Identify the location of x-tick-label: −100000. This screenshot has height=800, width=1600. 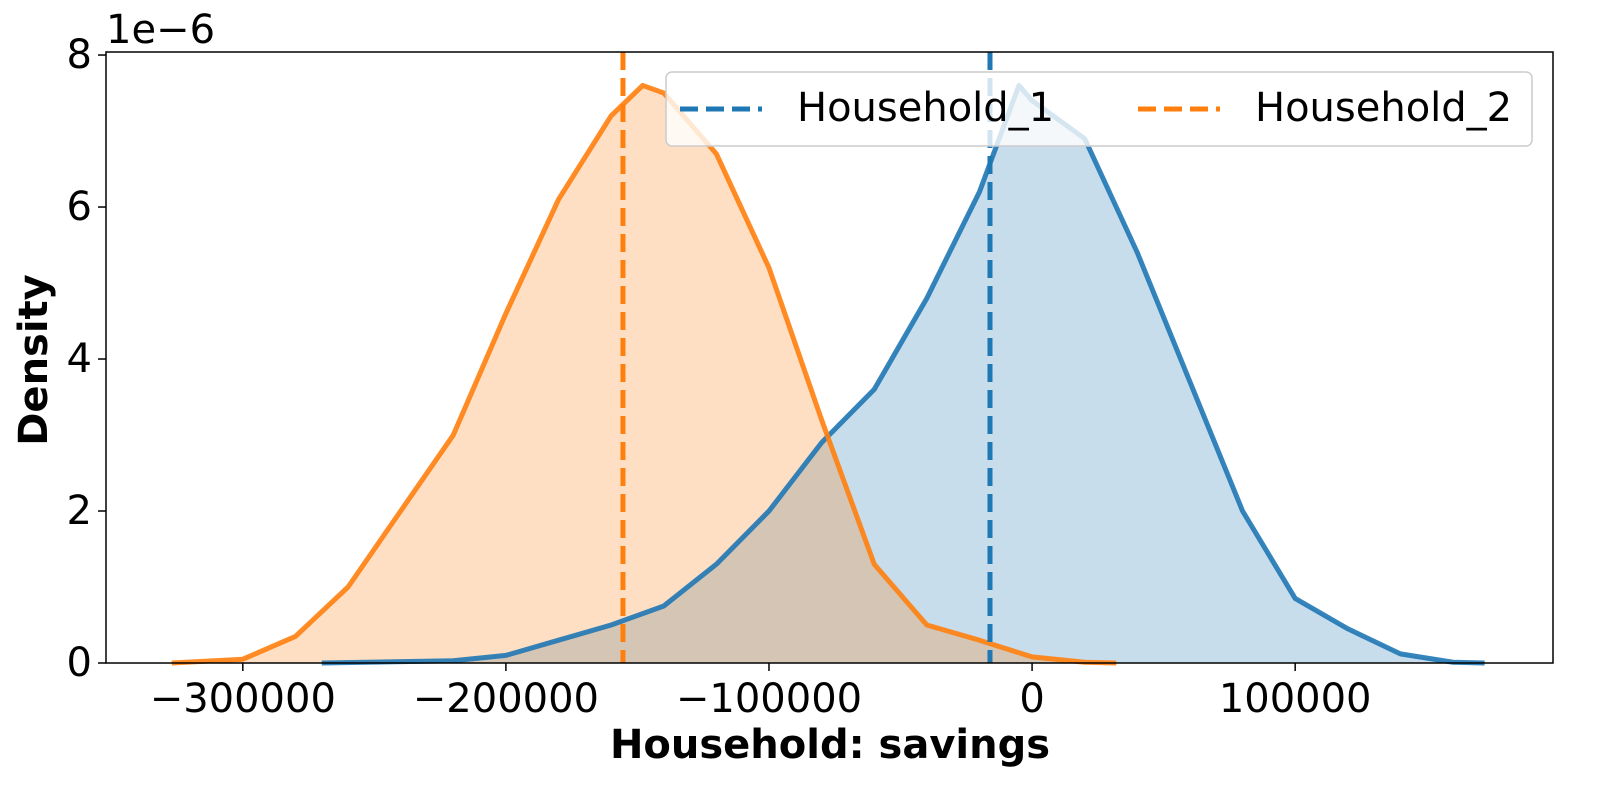
(769, 699).